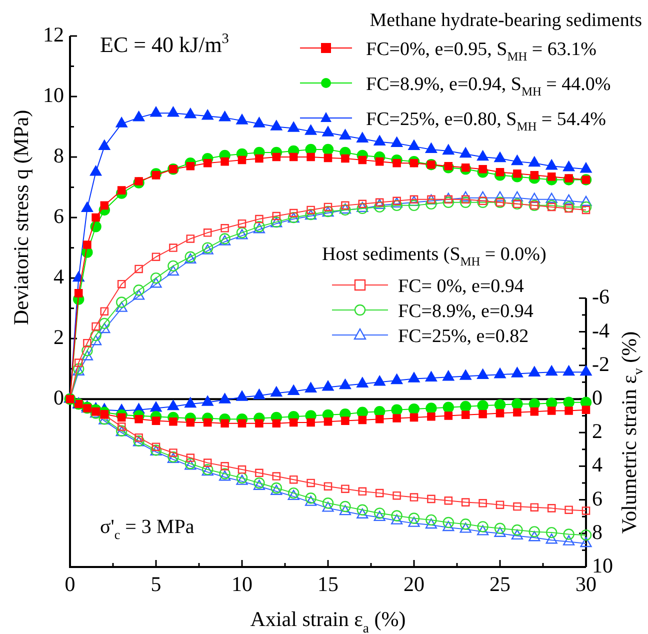 Image resolution: width=648 pixels, height=634 pixels. What do you see at coordinates (631, 432) in the screenshot?
I see `y2-axis-title: Volumetric strain εv (%)` at bounding box center [631, 432].